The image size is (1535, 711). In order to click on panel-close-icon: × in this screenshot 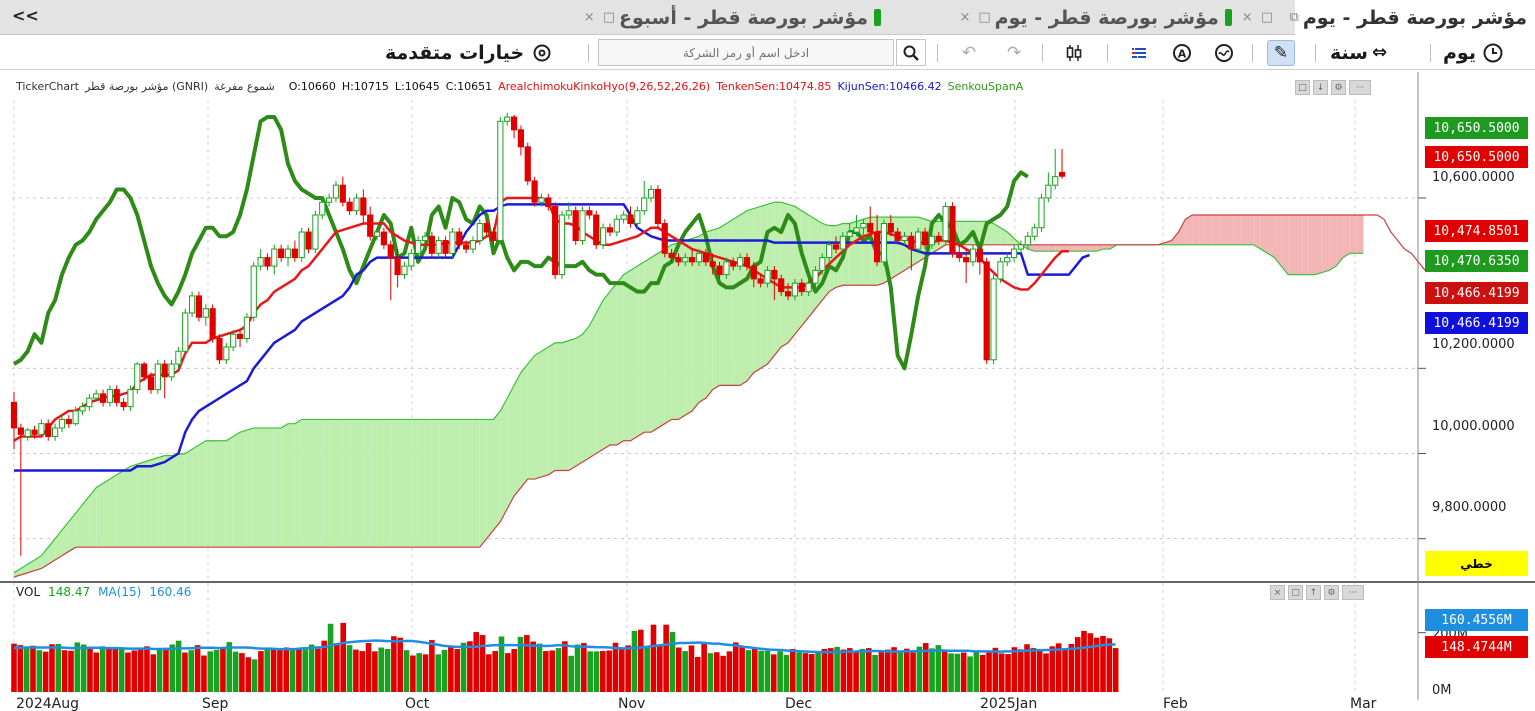, I will do `click(1277, 592)`.